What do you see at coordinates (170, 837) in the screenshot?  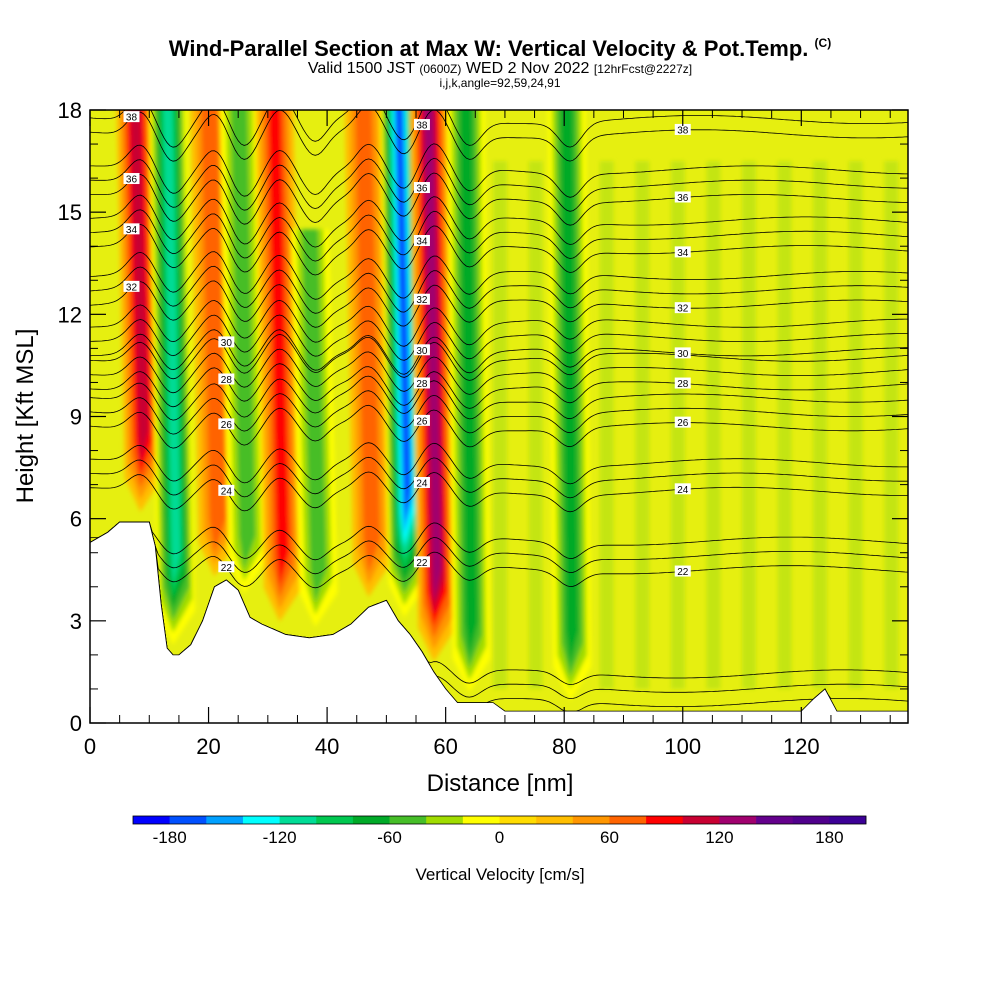 I see `colorbar-tick-label: -180` at bounding box center [170, 837].